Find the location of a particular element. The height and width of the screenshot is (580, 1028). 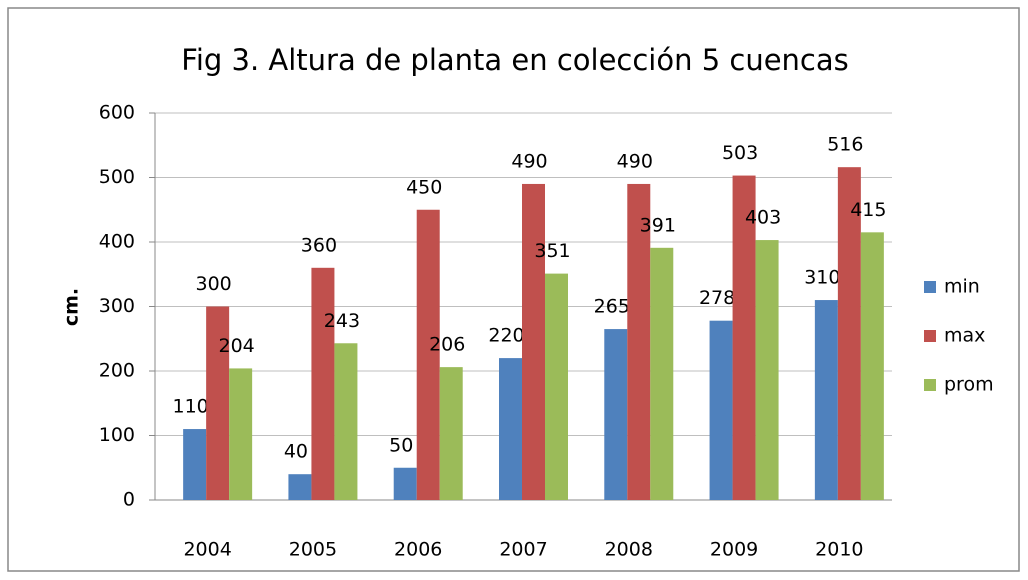

data-label: 450 is located at coordinates (424, 187).